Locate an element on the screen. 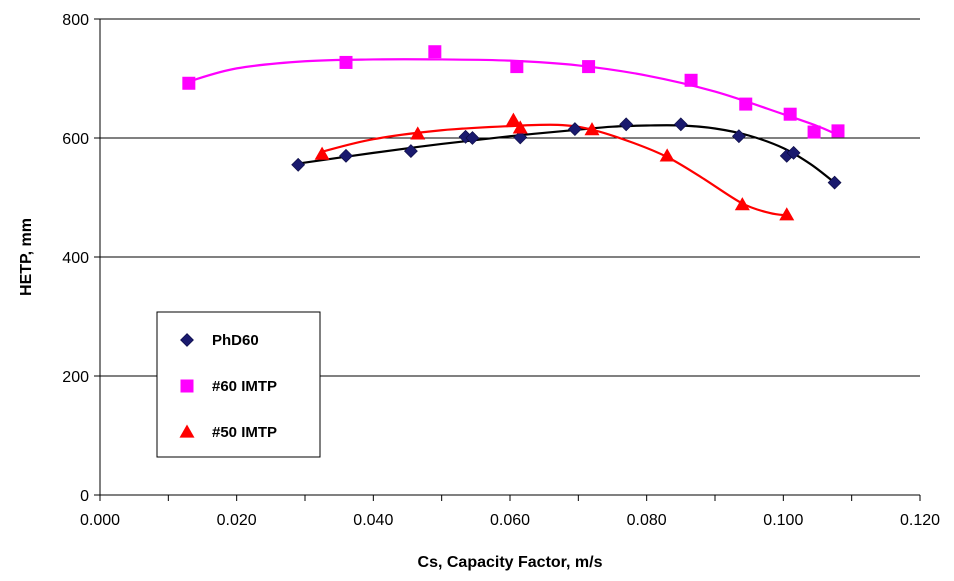  x-tick-label: 0.120 is located at coordinates (920, 520).